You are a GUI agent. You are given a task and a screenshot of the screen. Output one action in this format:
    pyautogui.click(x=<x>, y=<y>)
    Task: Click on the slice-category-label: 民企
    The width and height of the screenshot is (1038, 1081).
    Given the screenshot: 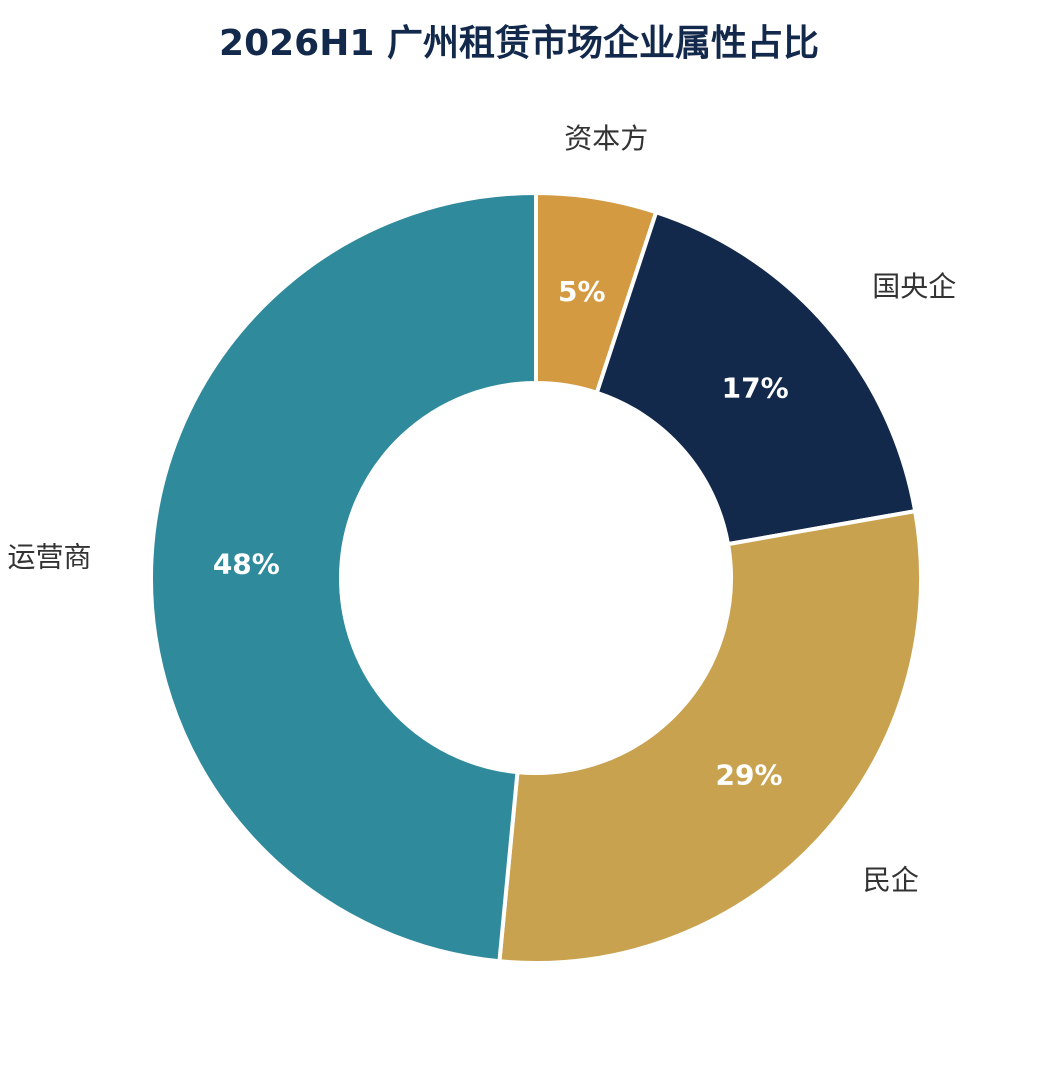 What is the action you would take?
    pyautogui.click(x=891, y=879)
    